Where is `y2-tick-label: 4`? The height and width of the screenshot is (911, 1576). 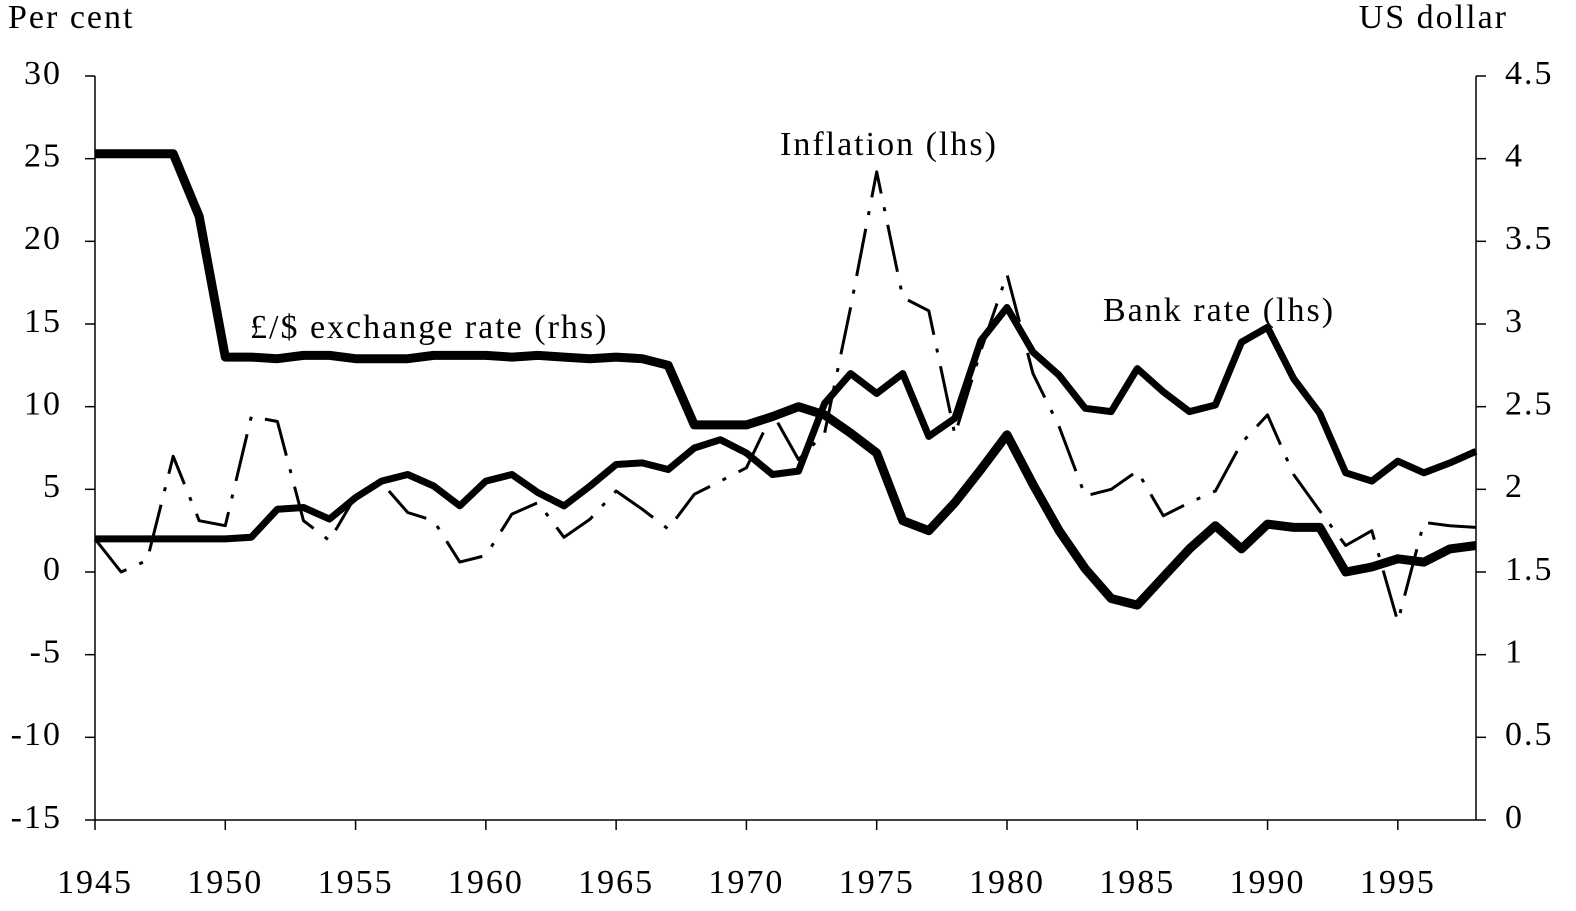 y2-tick-label: 4 is located at coordinates (1514, 155).